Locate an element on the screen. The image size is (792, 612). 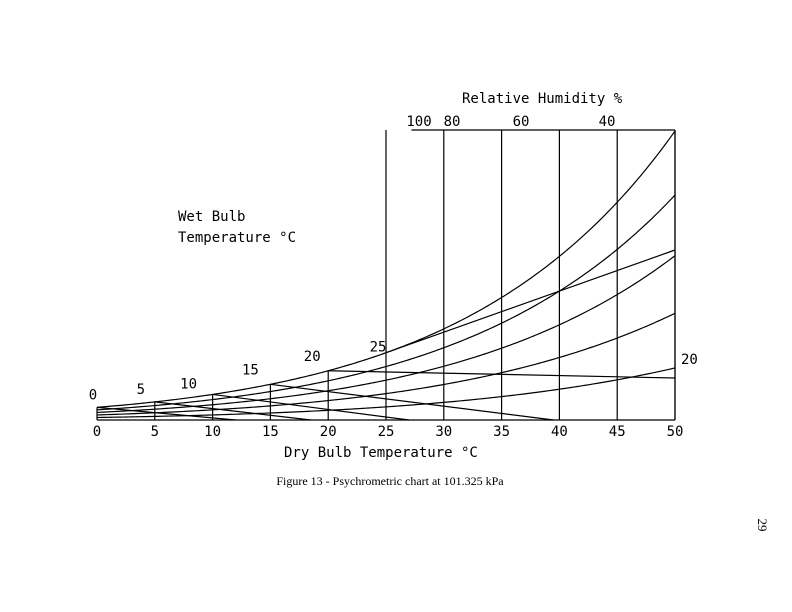
x-tick-label: 20 is located at coordinates (328, 432).